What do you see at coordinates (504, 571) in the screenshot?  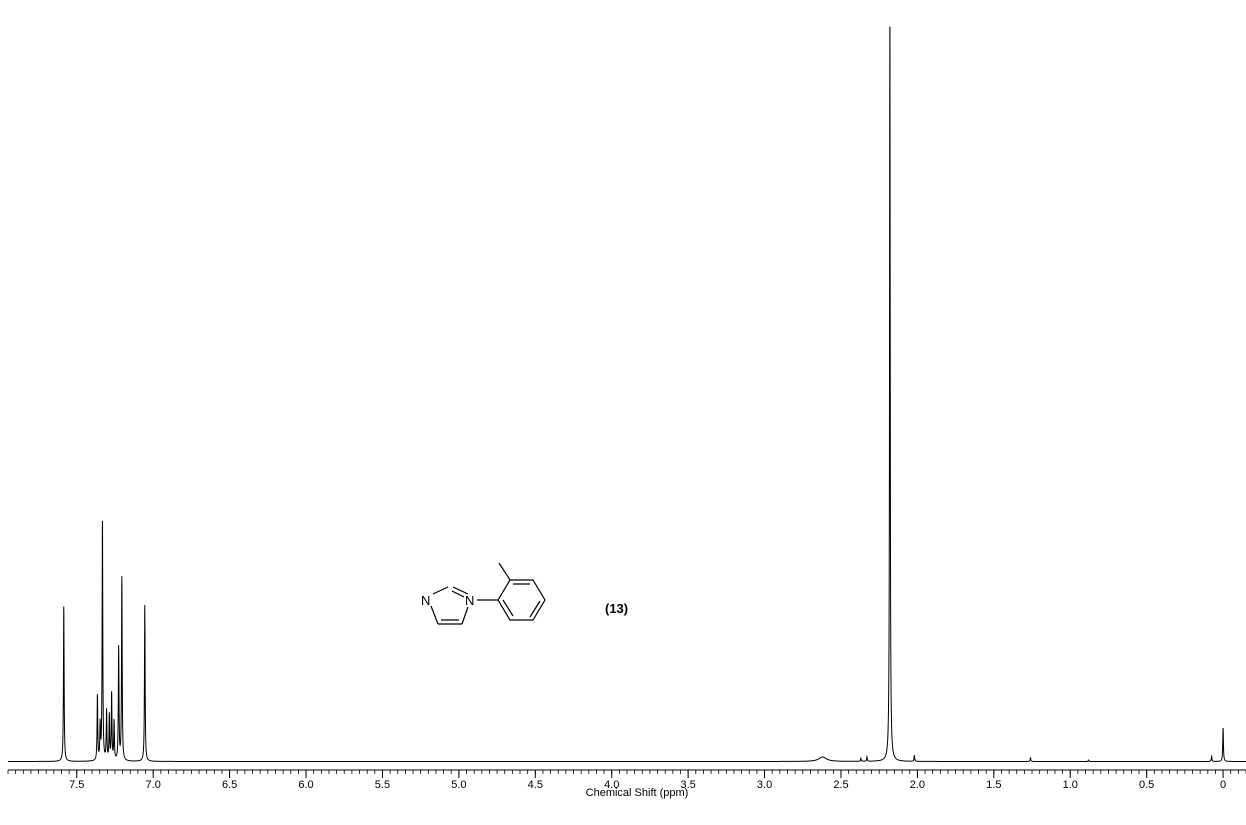 I see `methyl-bond` at bounding box center [504, 571].